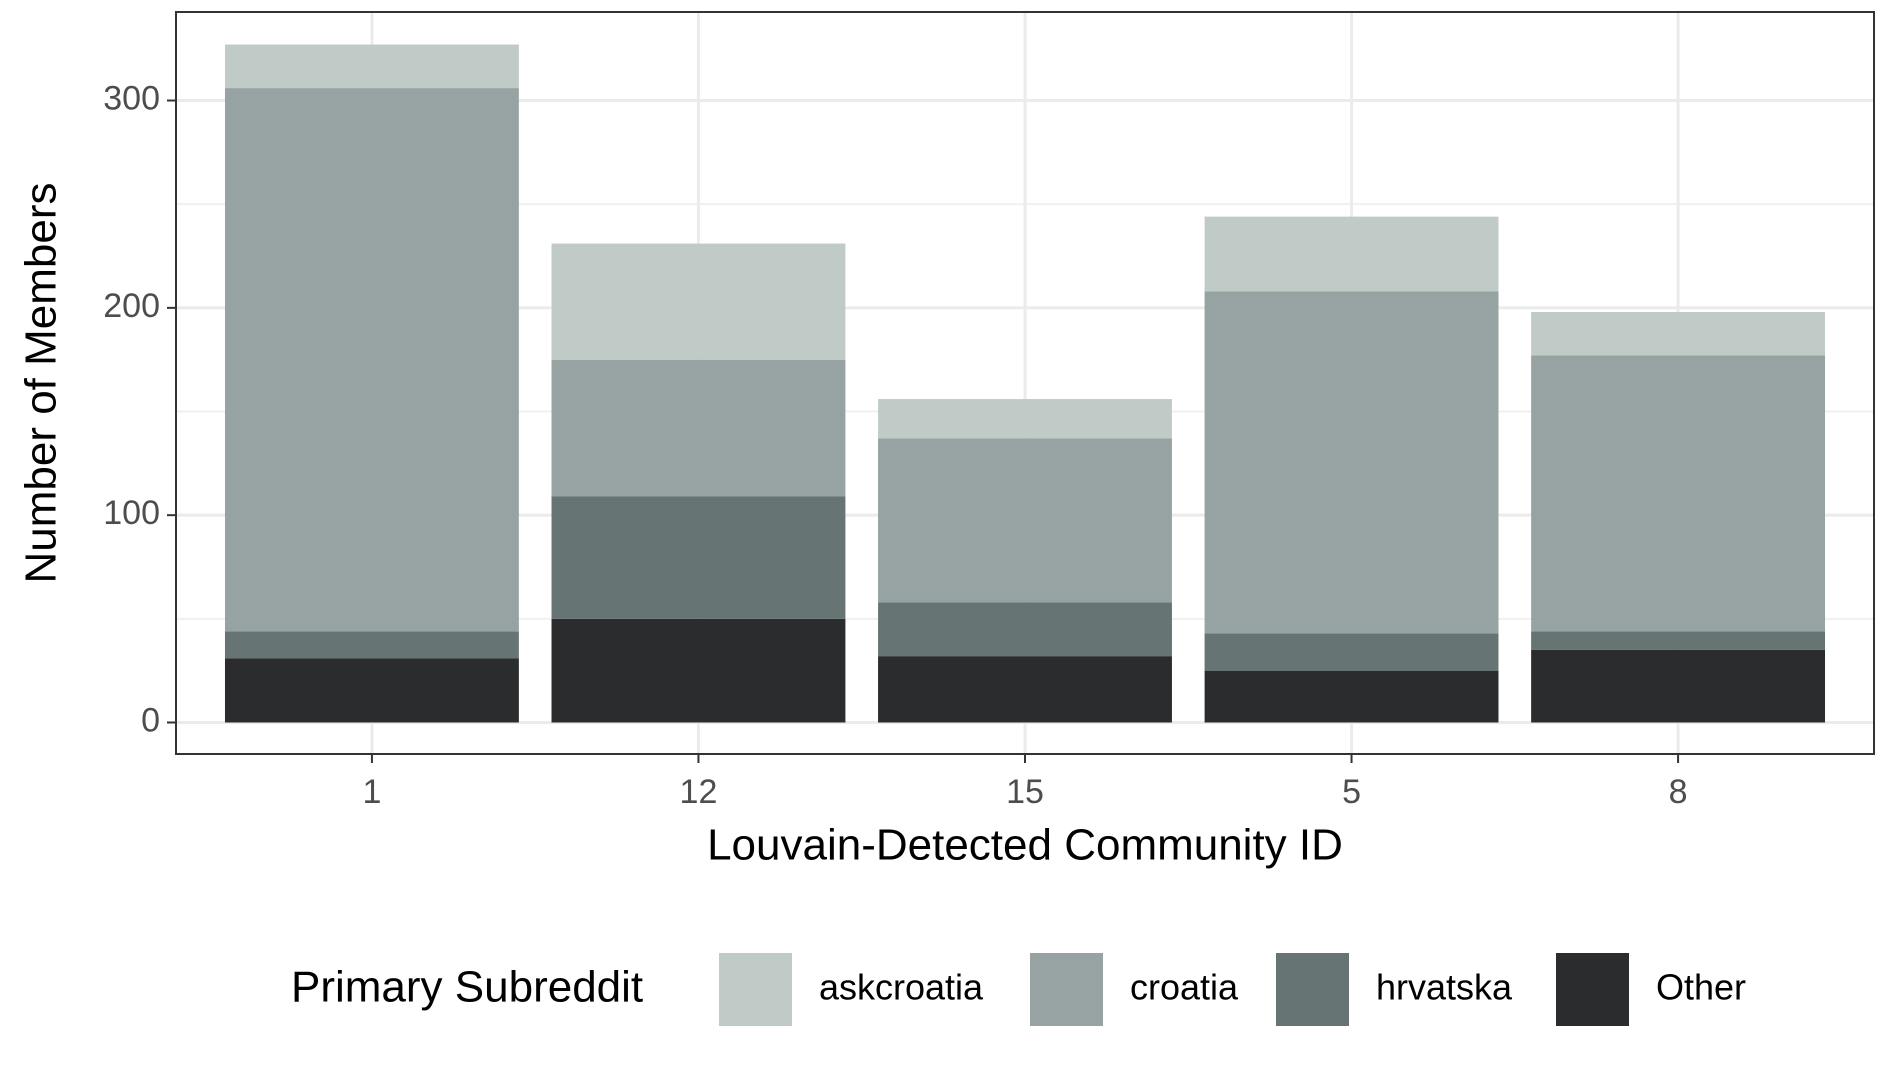  I want to click on x-tick-label: 5, so click(1351, 792).